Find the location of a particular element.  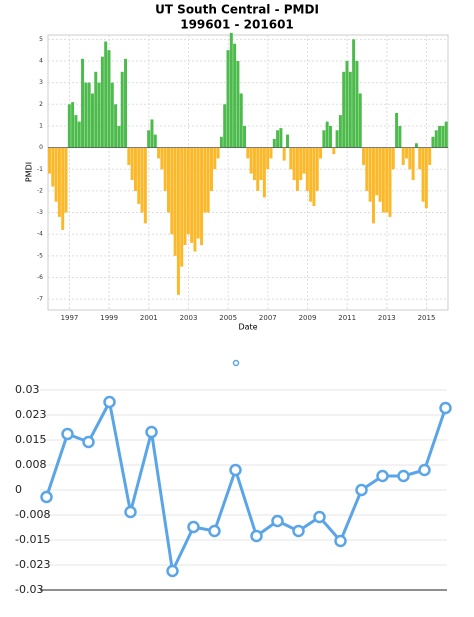

x-tick-label: 1997 is located at coordinates (70, 318).